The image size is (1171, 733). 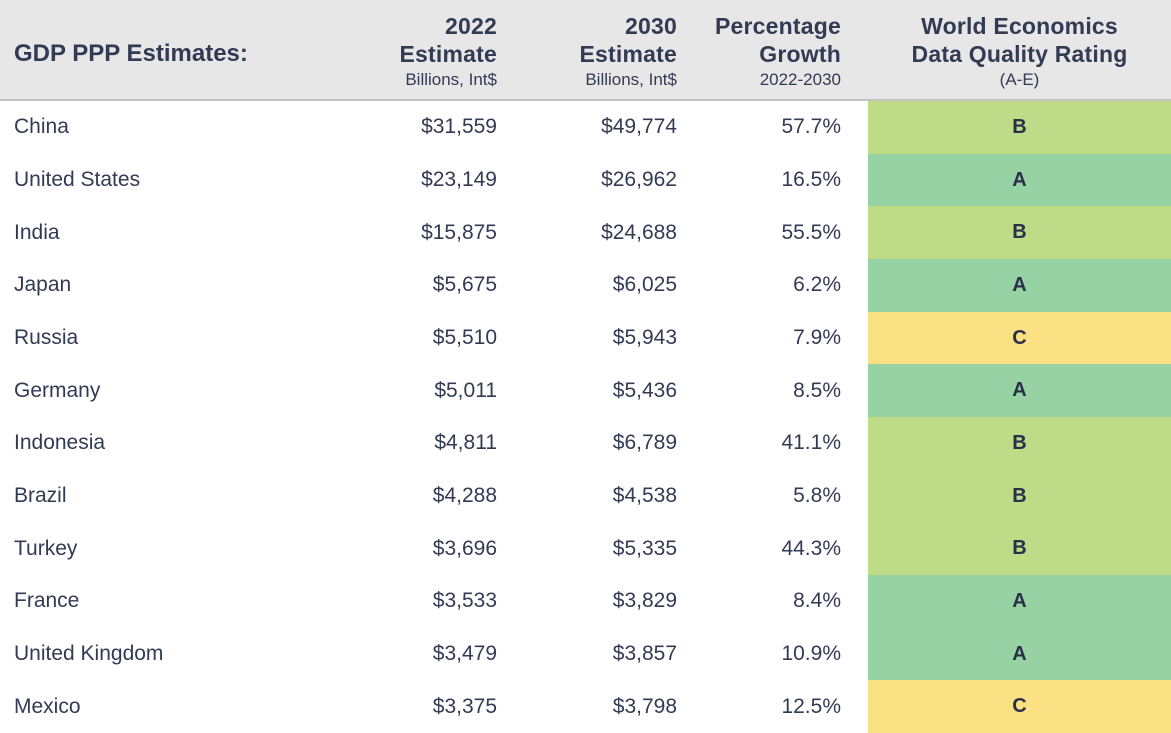 I want to click on estimate-2022-value: $5,510, so click(x=464, y=338).